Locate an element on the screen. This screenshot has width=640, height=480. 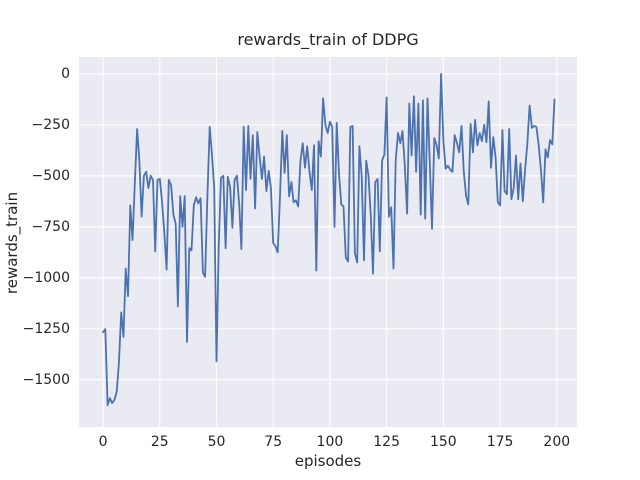
y-tick-label: −750 is located at coordinates (50, 226).